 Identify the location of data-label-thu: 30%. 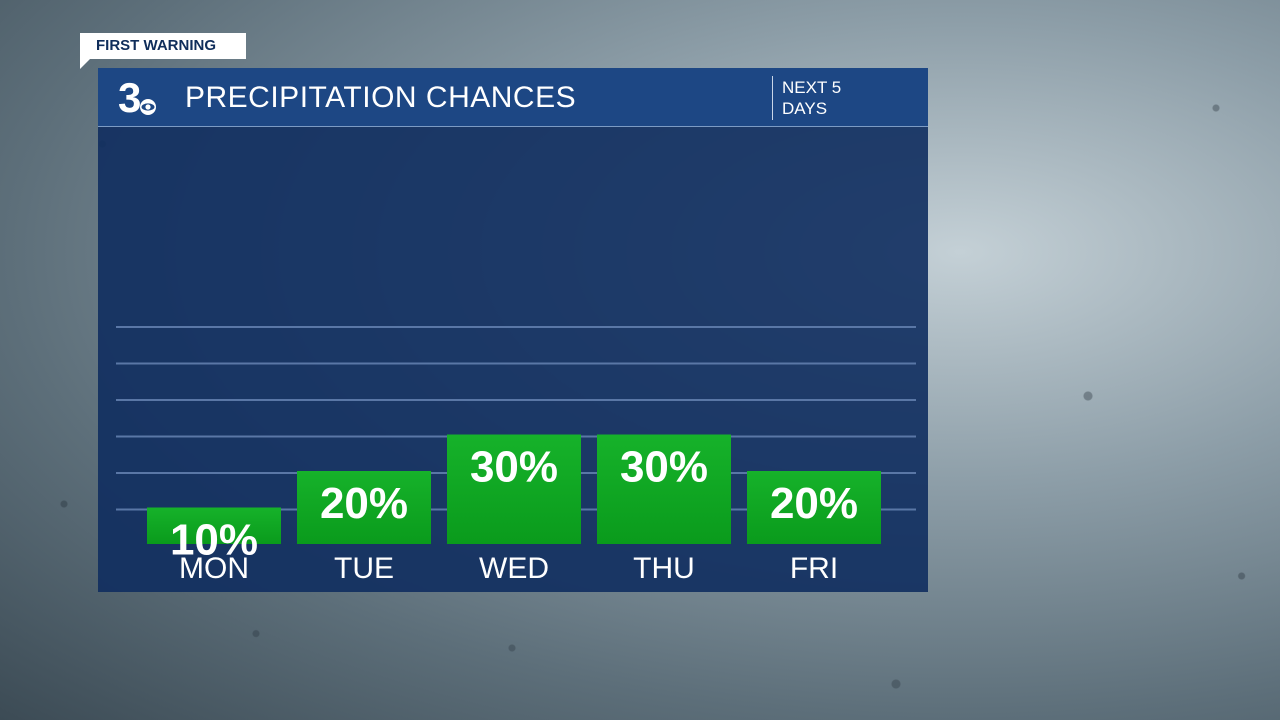
(664, 467).